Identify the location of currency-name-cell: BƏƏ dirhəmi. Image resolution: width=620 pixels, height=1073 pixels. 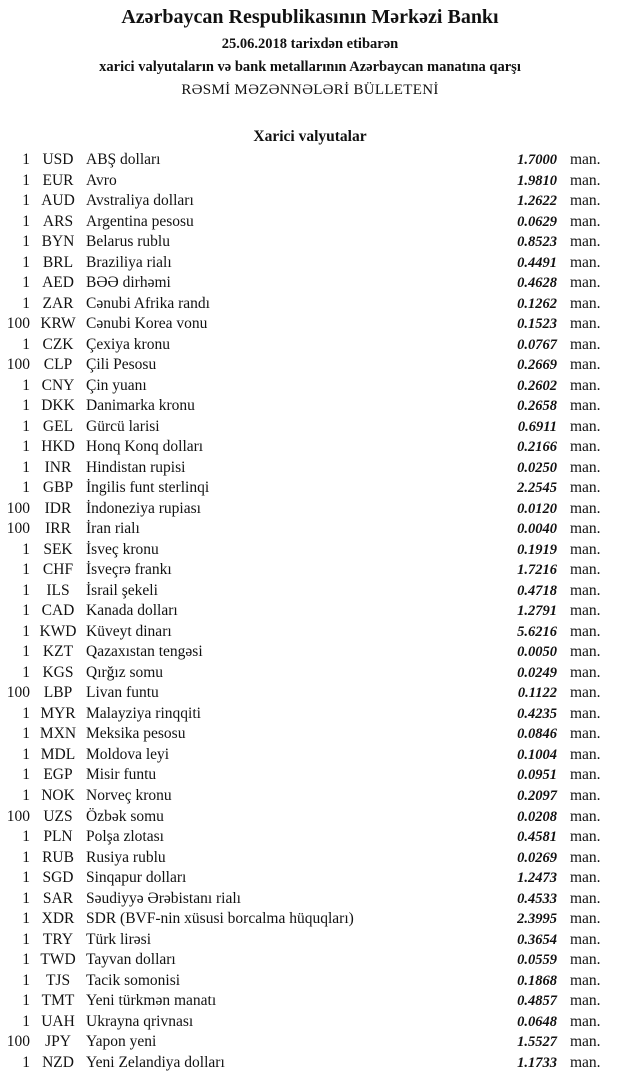
(128, 283).